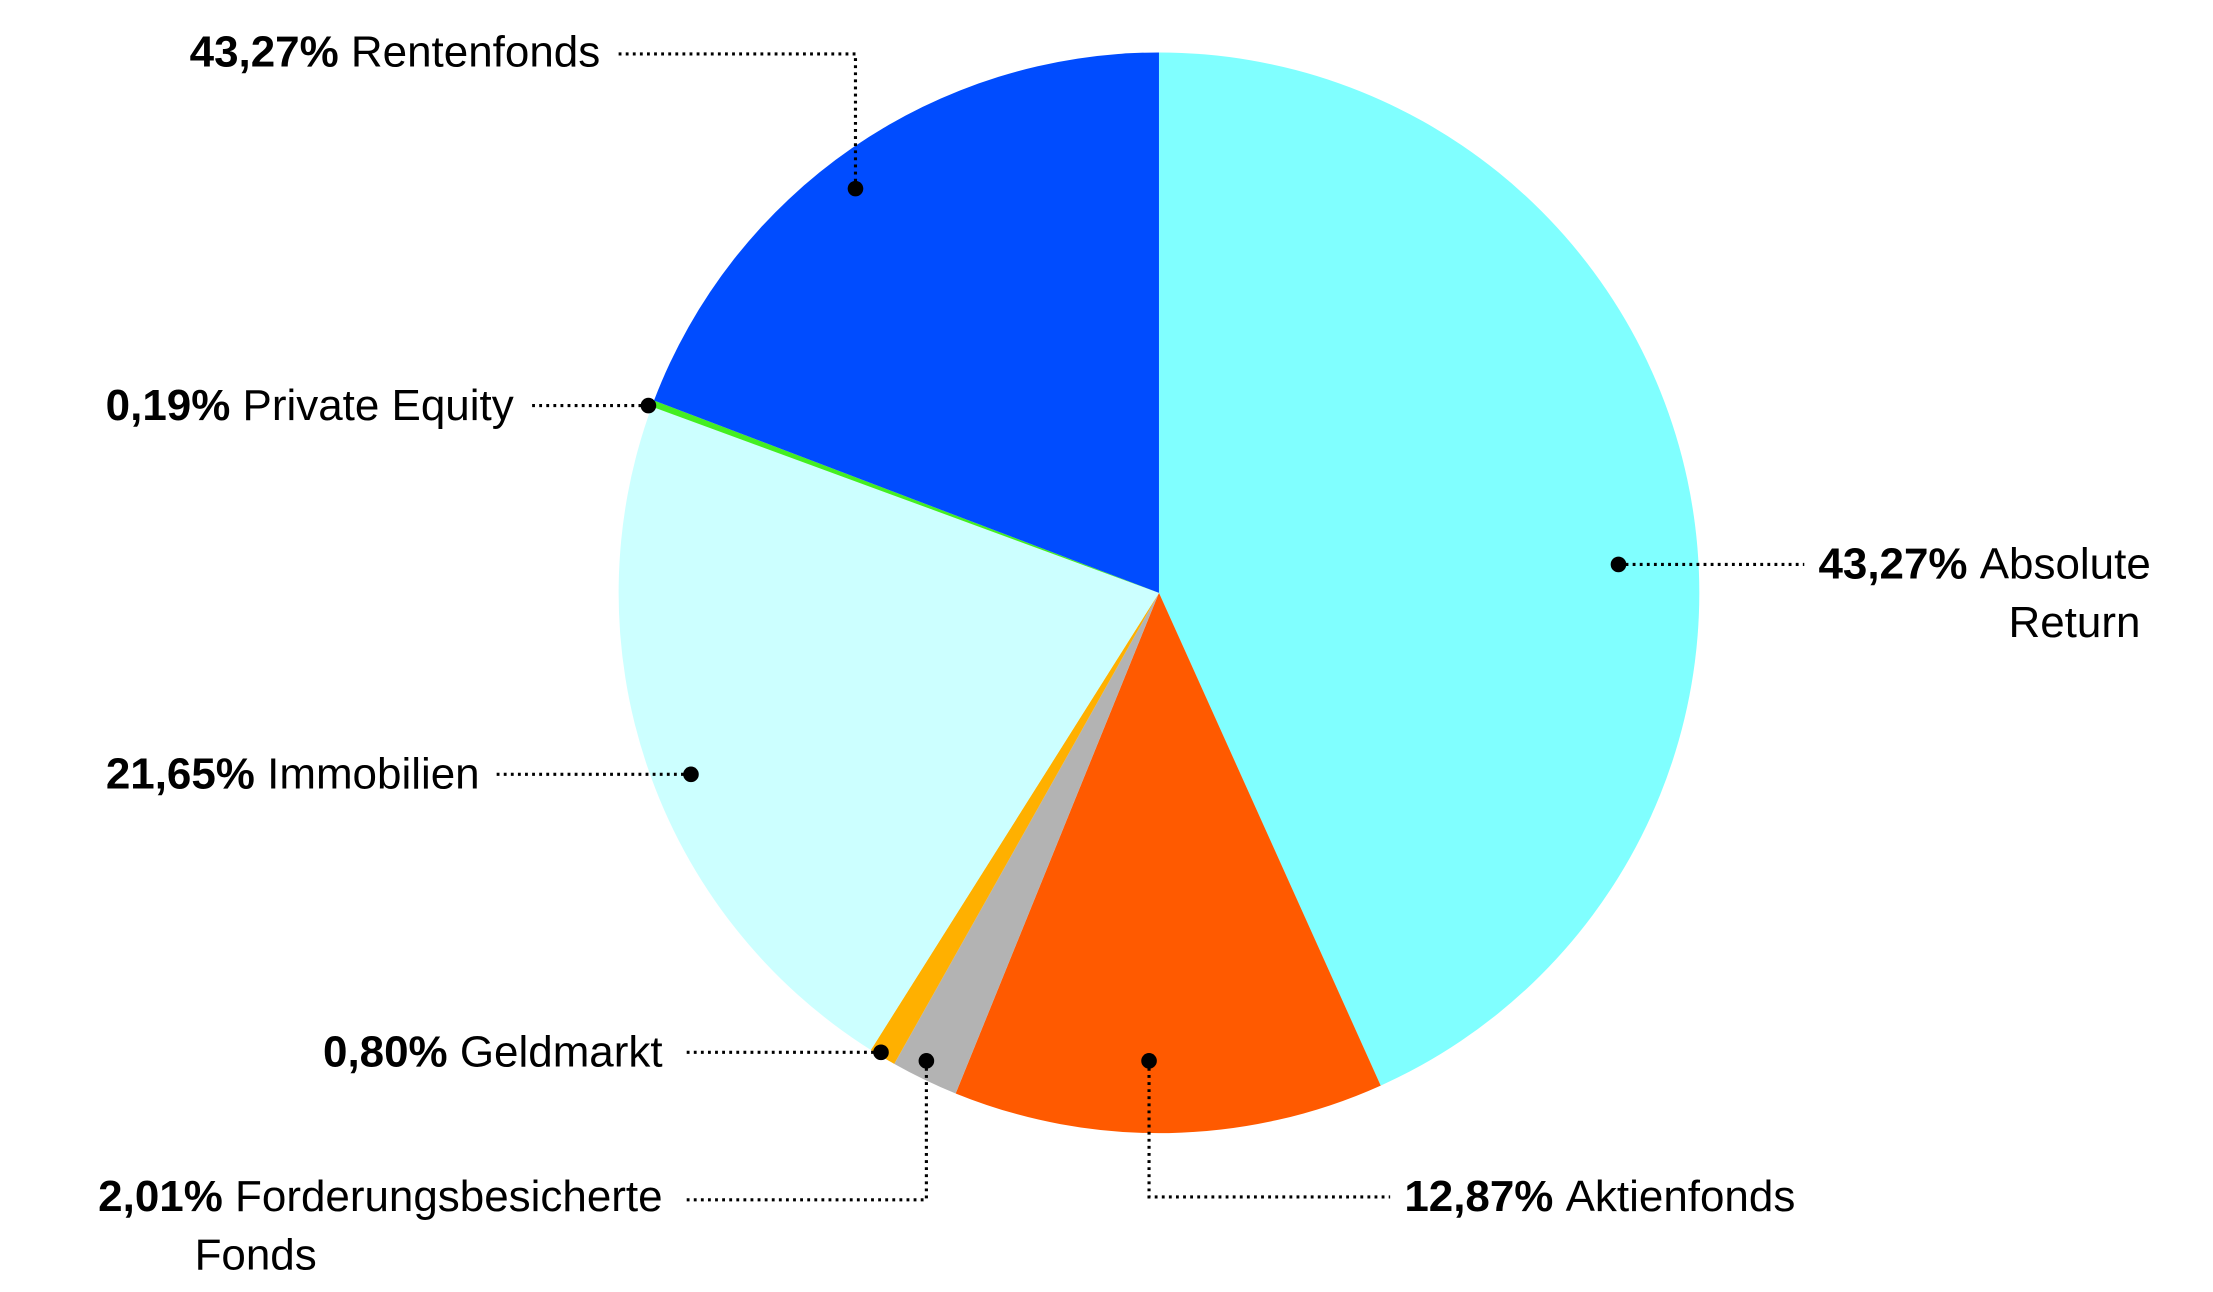  I want to click on category-label: Absolute, so click(2065, 564).